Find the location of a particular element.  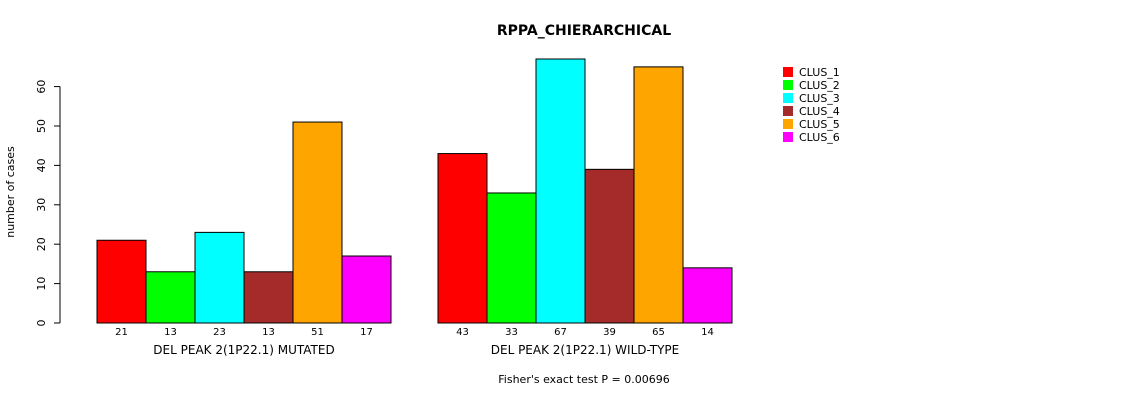

bar-count-label: 33 is located at coordinates (511, 332).